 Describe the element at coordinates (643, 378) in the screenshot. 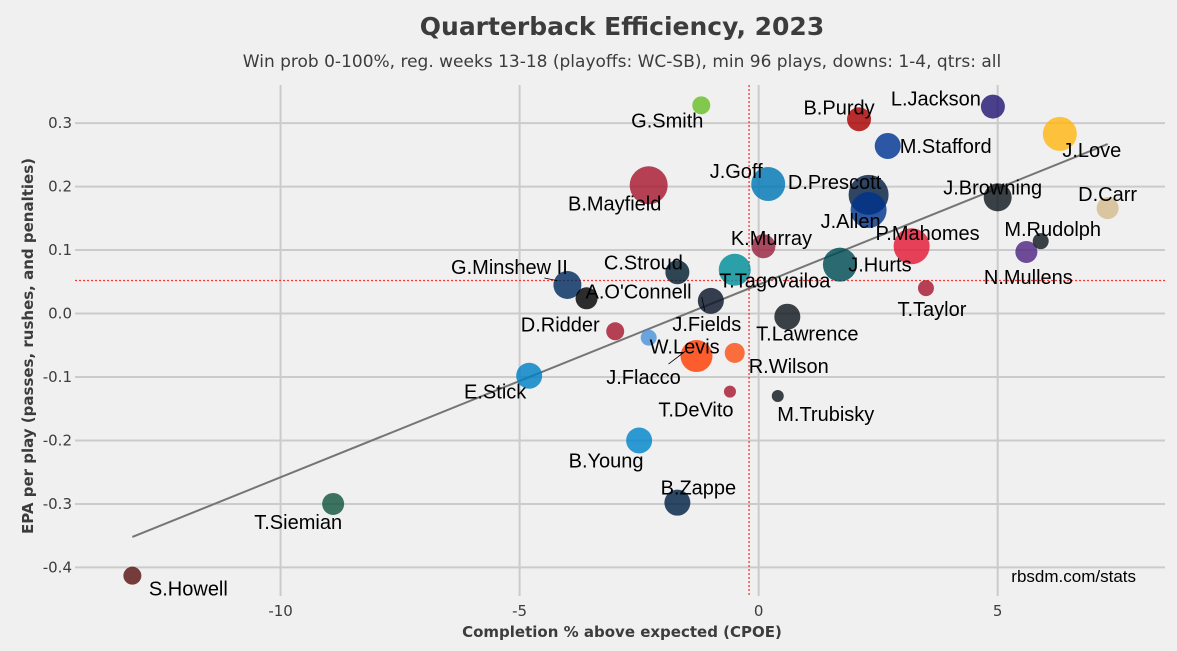

I see `label-j-flacco: J.Flacco` at that location.